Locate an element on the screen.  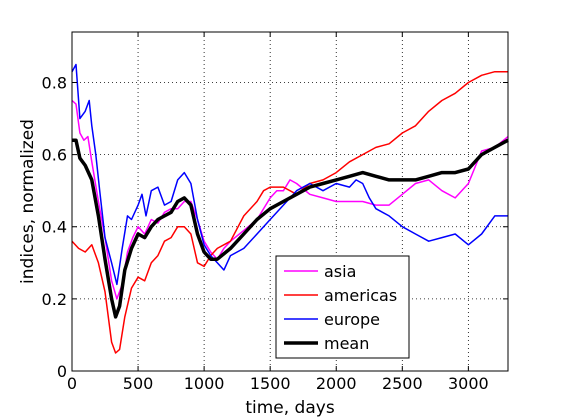
y-tick-label: 0.8 is located at coordinates (54, 82).